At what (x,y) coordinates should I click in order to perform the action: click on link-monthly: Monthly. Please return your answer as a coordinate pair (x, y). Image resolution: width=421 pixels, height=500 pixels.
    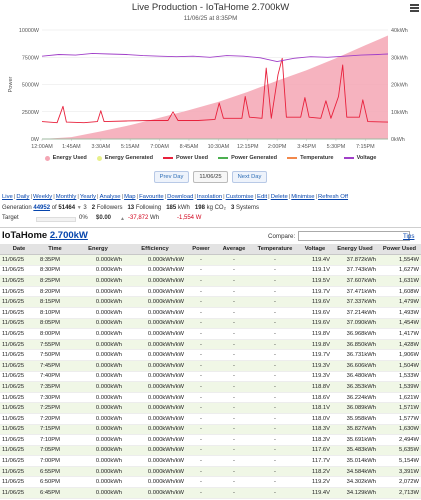
    Looking at the image, I should click on (66, 197).